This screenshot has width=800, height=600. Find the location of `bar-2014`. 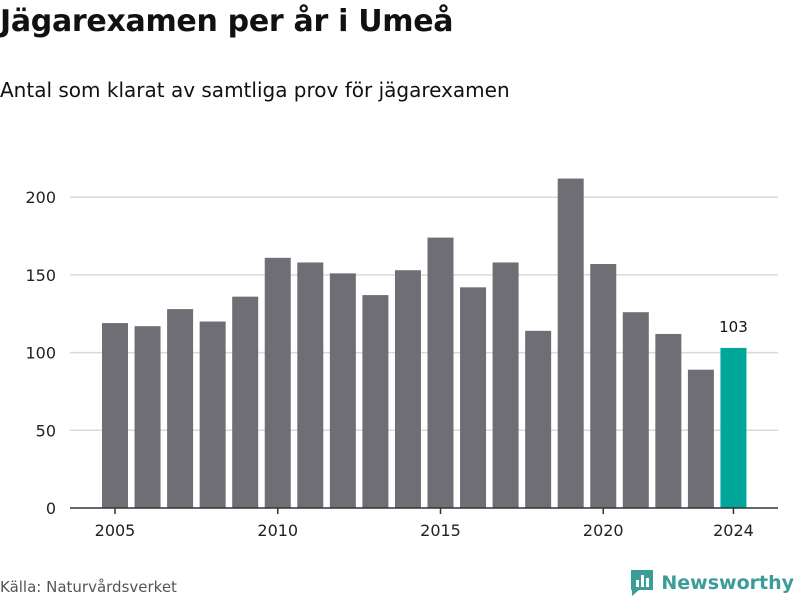

bar-2014 is located at coordinates (407, 389).